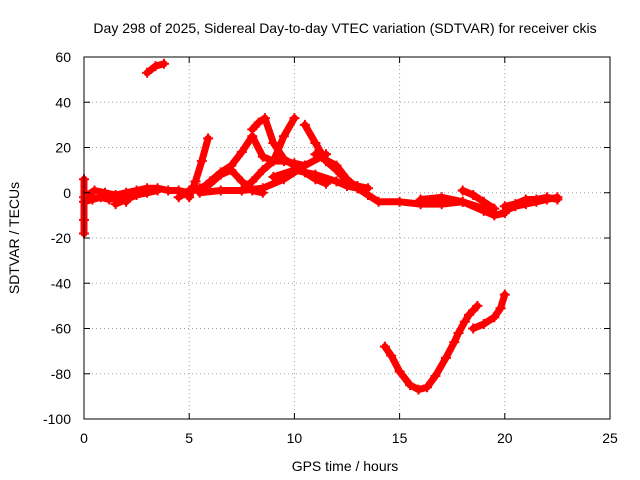 The width and height of the screenshot is (640, 480). I want to click on y-tick-label: -80, so click(61, 374).